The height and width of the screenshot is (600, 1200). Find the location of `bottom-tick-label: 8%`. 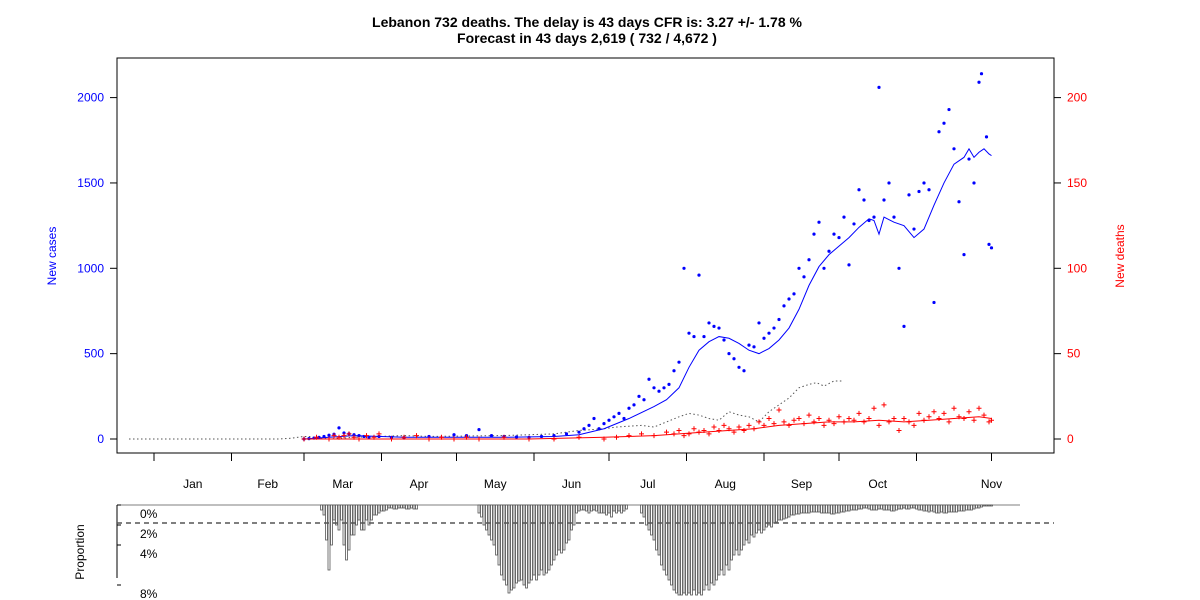

bottom-tick-label: 8% is located at coordinates (149, 593).